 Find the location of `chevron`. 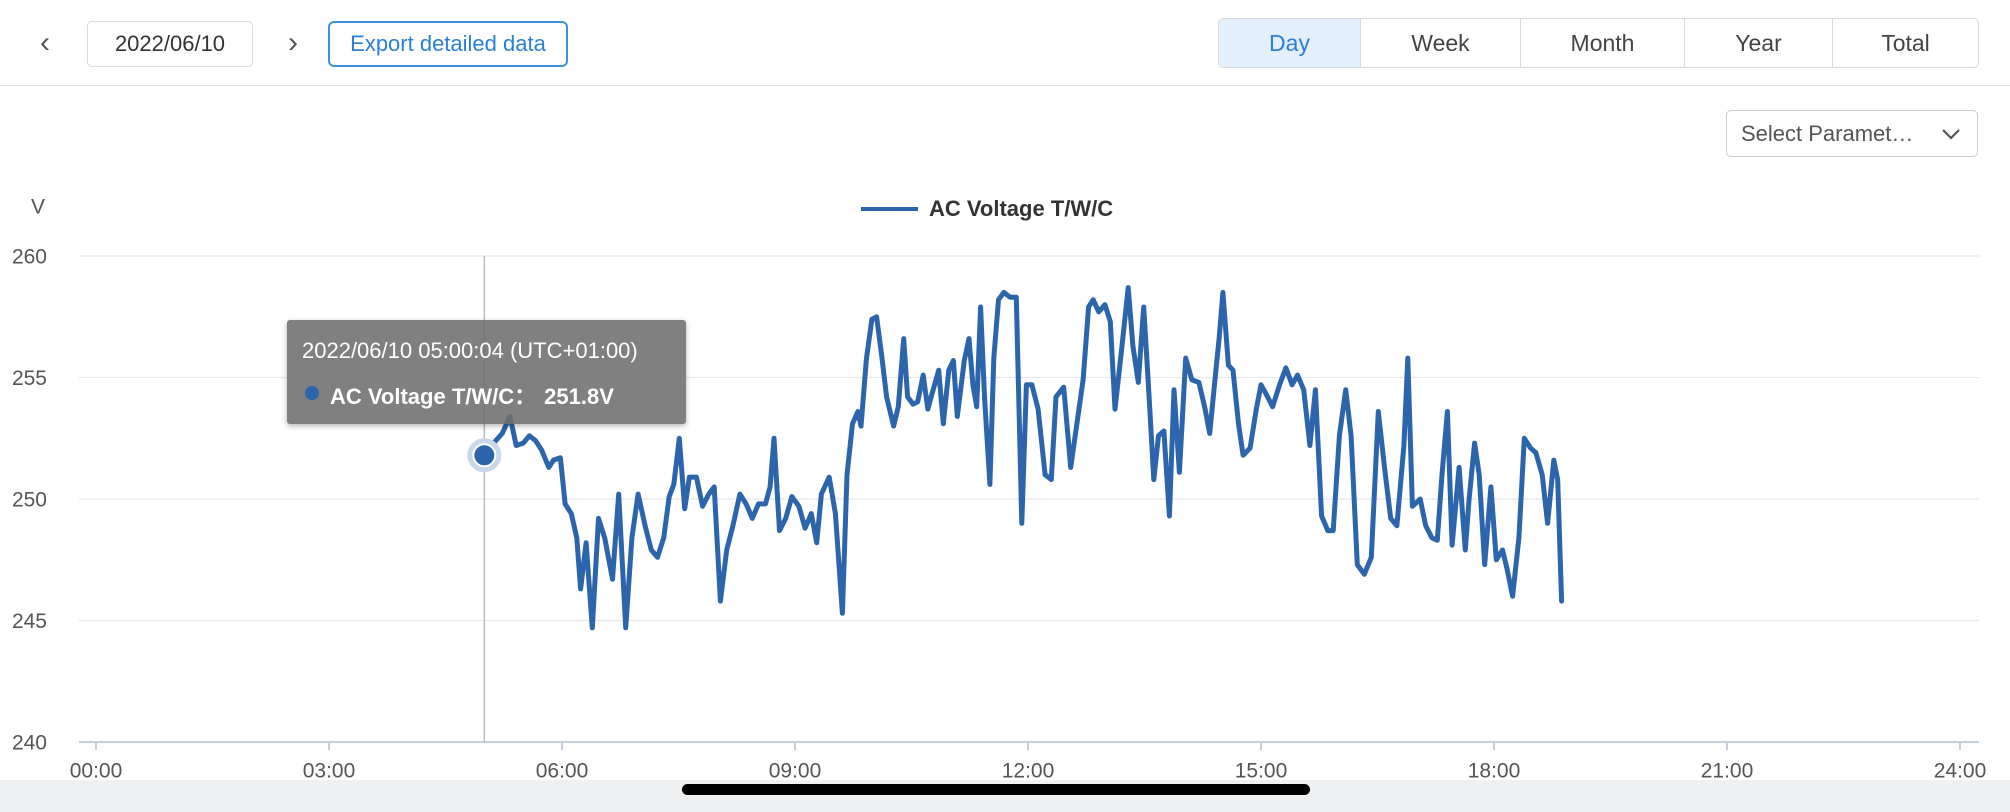

chevron is located at coordinates (1951, 134).